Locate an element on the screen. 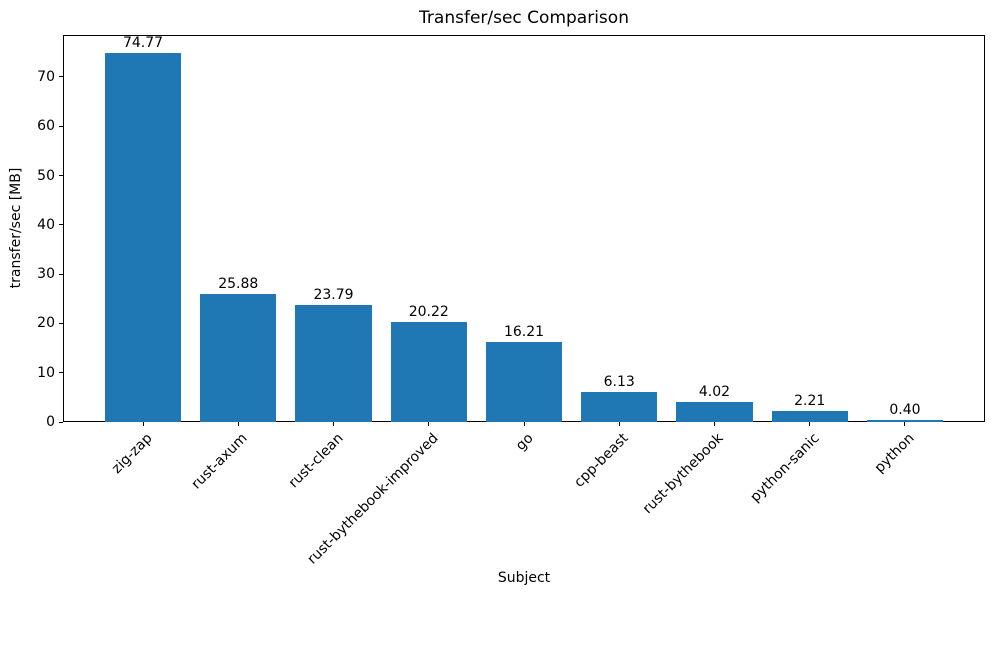 Image resolution: width=1000 pixels, height=654 pixels. x-tick-label-python-sanic: python-sanic is located at coordinates (785, 468).